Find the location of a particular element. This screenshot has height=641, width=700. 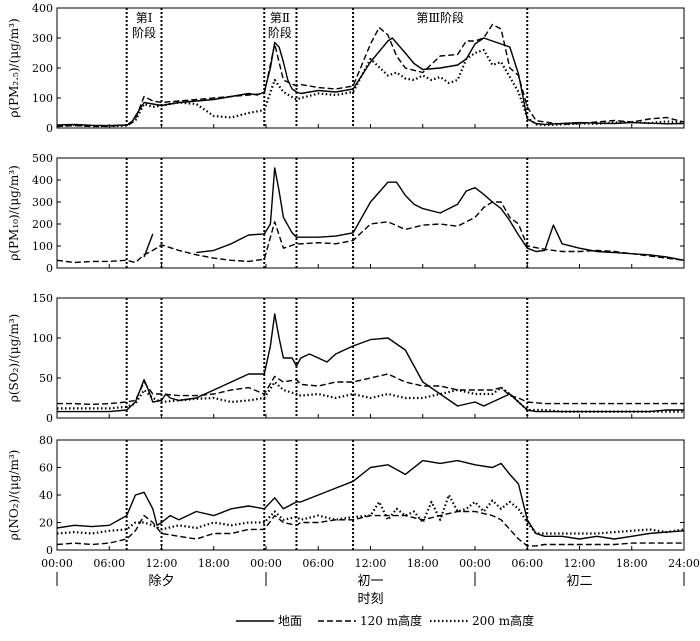

legend-label: 地面 is located at coordinates (290, 621).